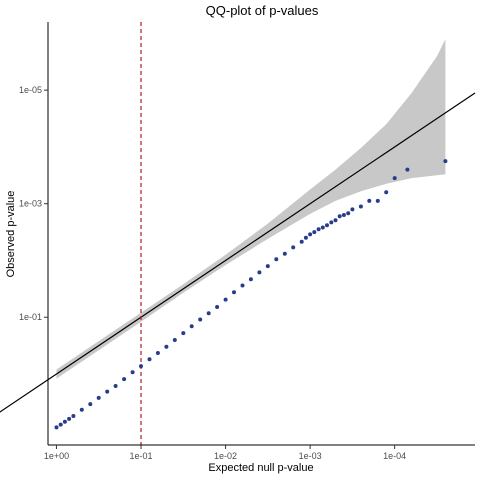 Image resolution: width=480 pixels, height=480 pixels. Describe the element at coordinates (56, 456) in the screenshot. I see `x-tick-label: 1e+00` at that location.